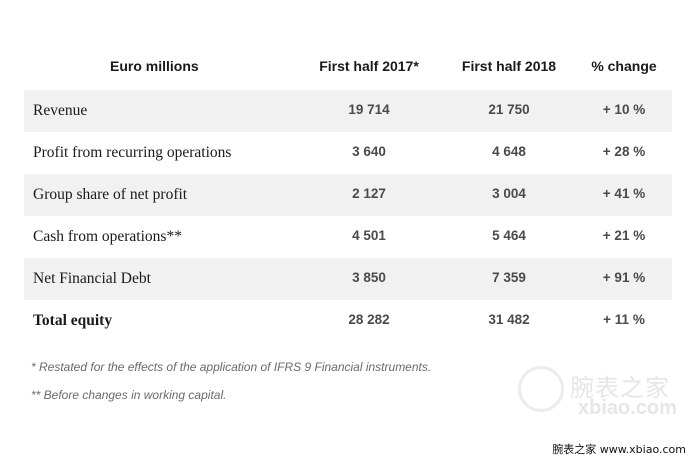  Describe the element at coordinates (619, 449) in the screenshot. I see `footer-credit: 腕表之家 www.xbiao.com` at that location.